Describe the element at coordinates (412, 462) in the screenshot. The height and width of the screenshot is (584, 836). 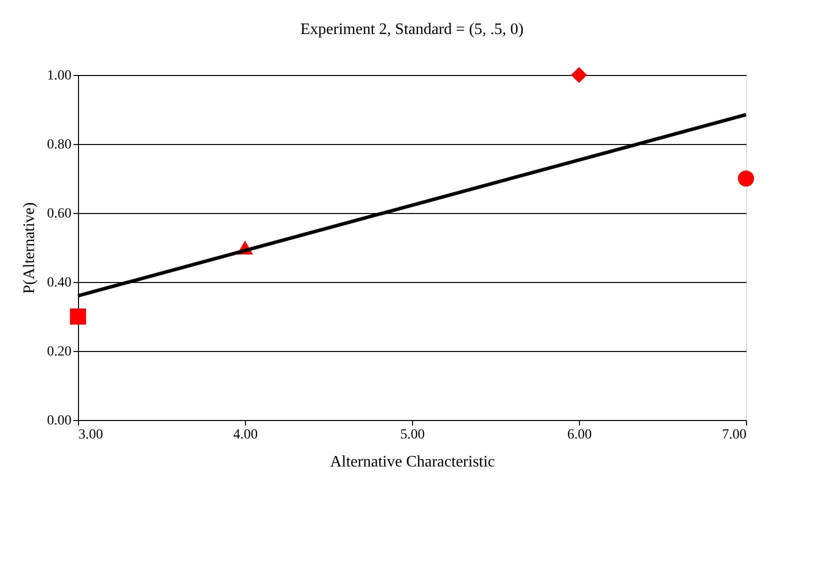
I see `x-axis-title: Alternative Characteristic` at that location.